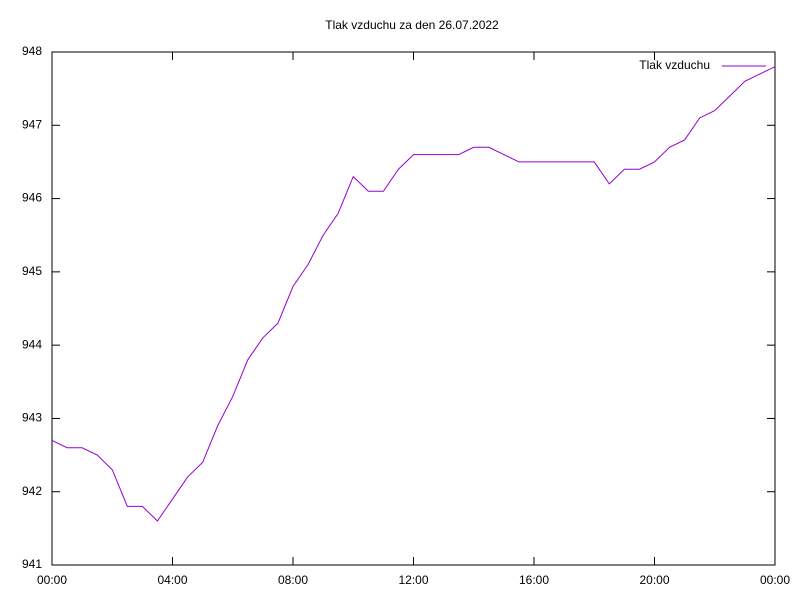 This screenshot has height=600, width=800. What do you see at coordinates (413, 580) in the screenshot?
I see `x-tick-label: 12:00` at bounding box center [413, 580].